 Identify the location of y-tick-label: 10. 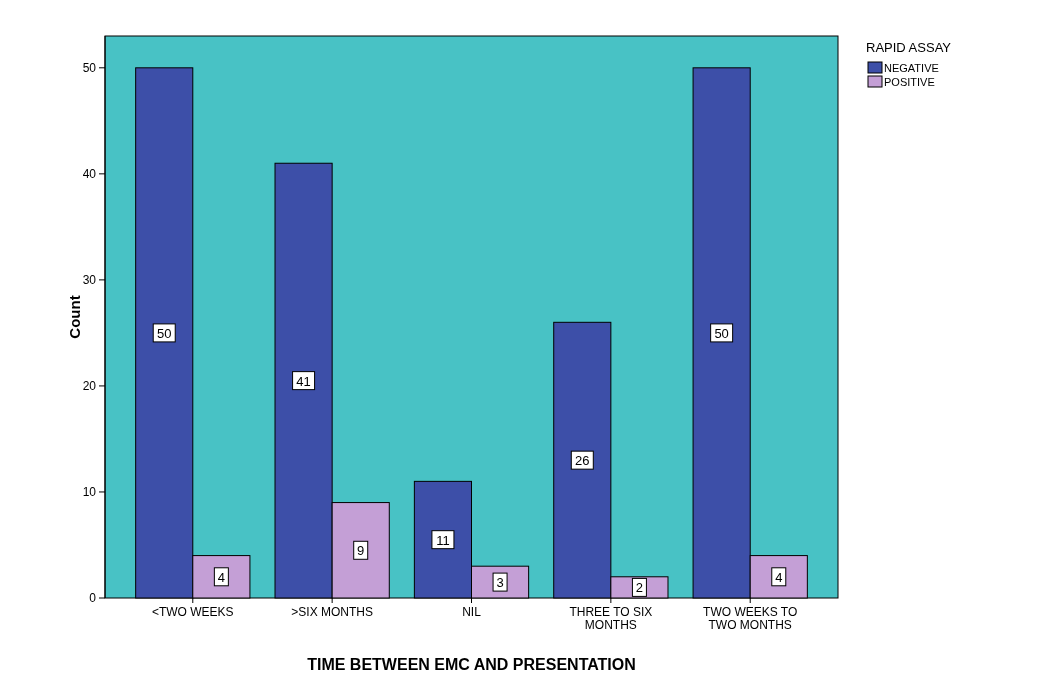
(89, 491).